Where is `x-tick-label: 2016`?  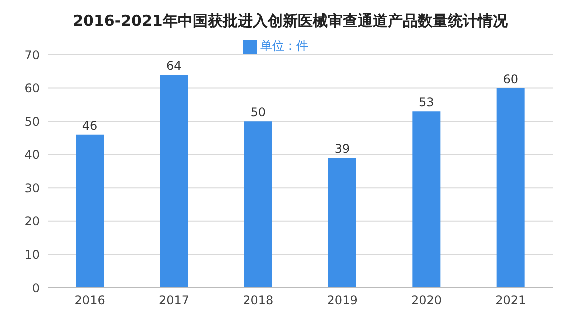 x-tick-label: 2016 is located at coordinates (90, 301).